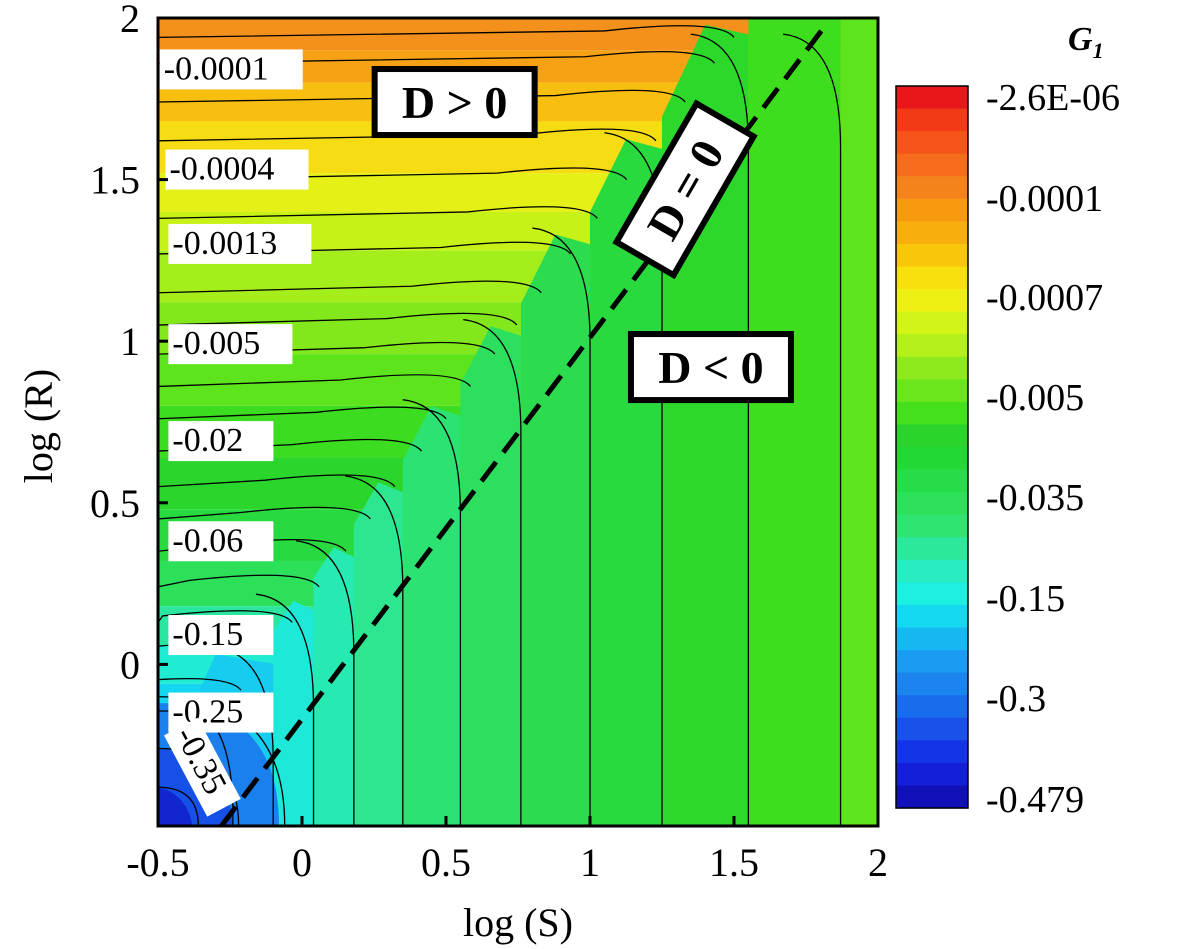 Image resolution: width=1196 pixels, height=949 pixels. I want to click on contour-label: -0.0001, so click(231, 69).